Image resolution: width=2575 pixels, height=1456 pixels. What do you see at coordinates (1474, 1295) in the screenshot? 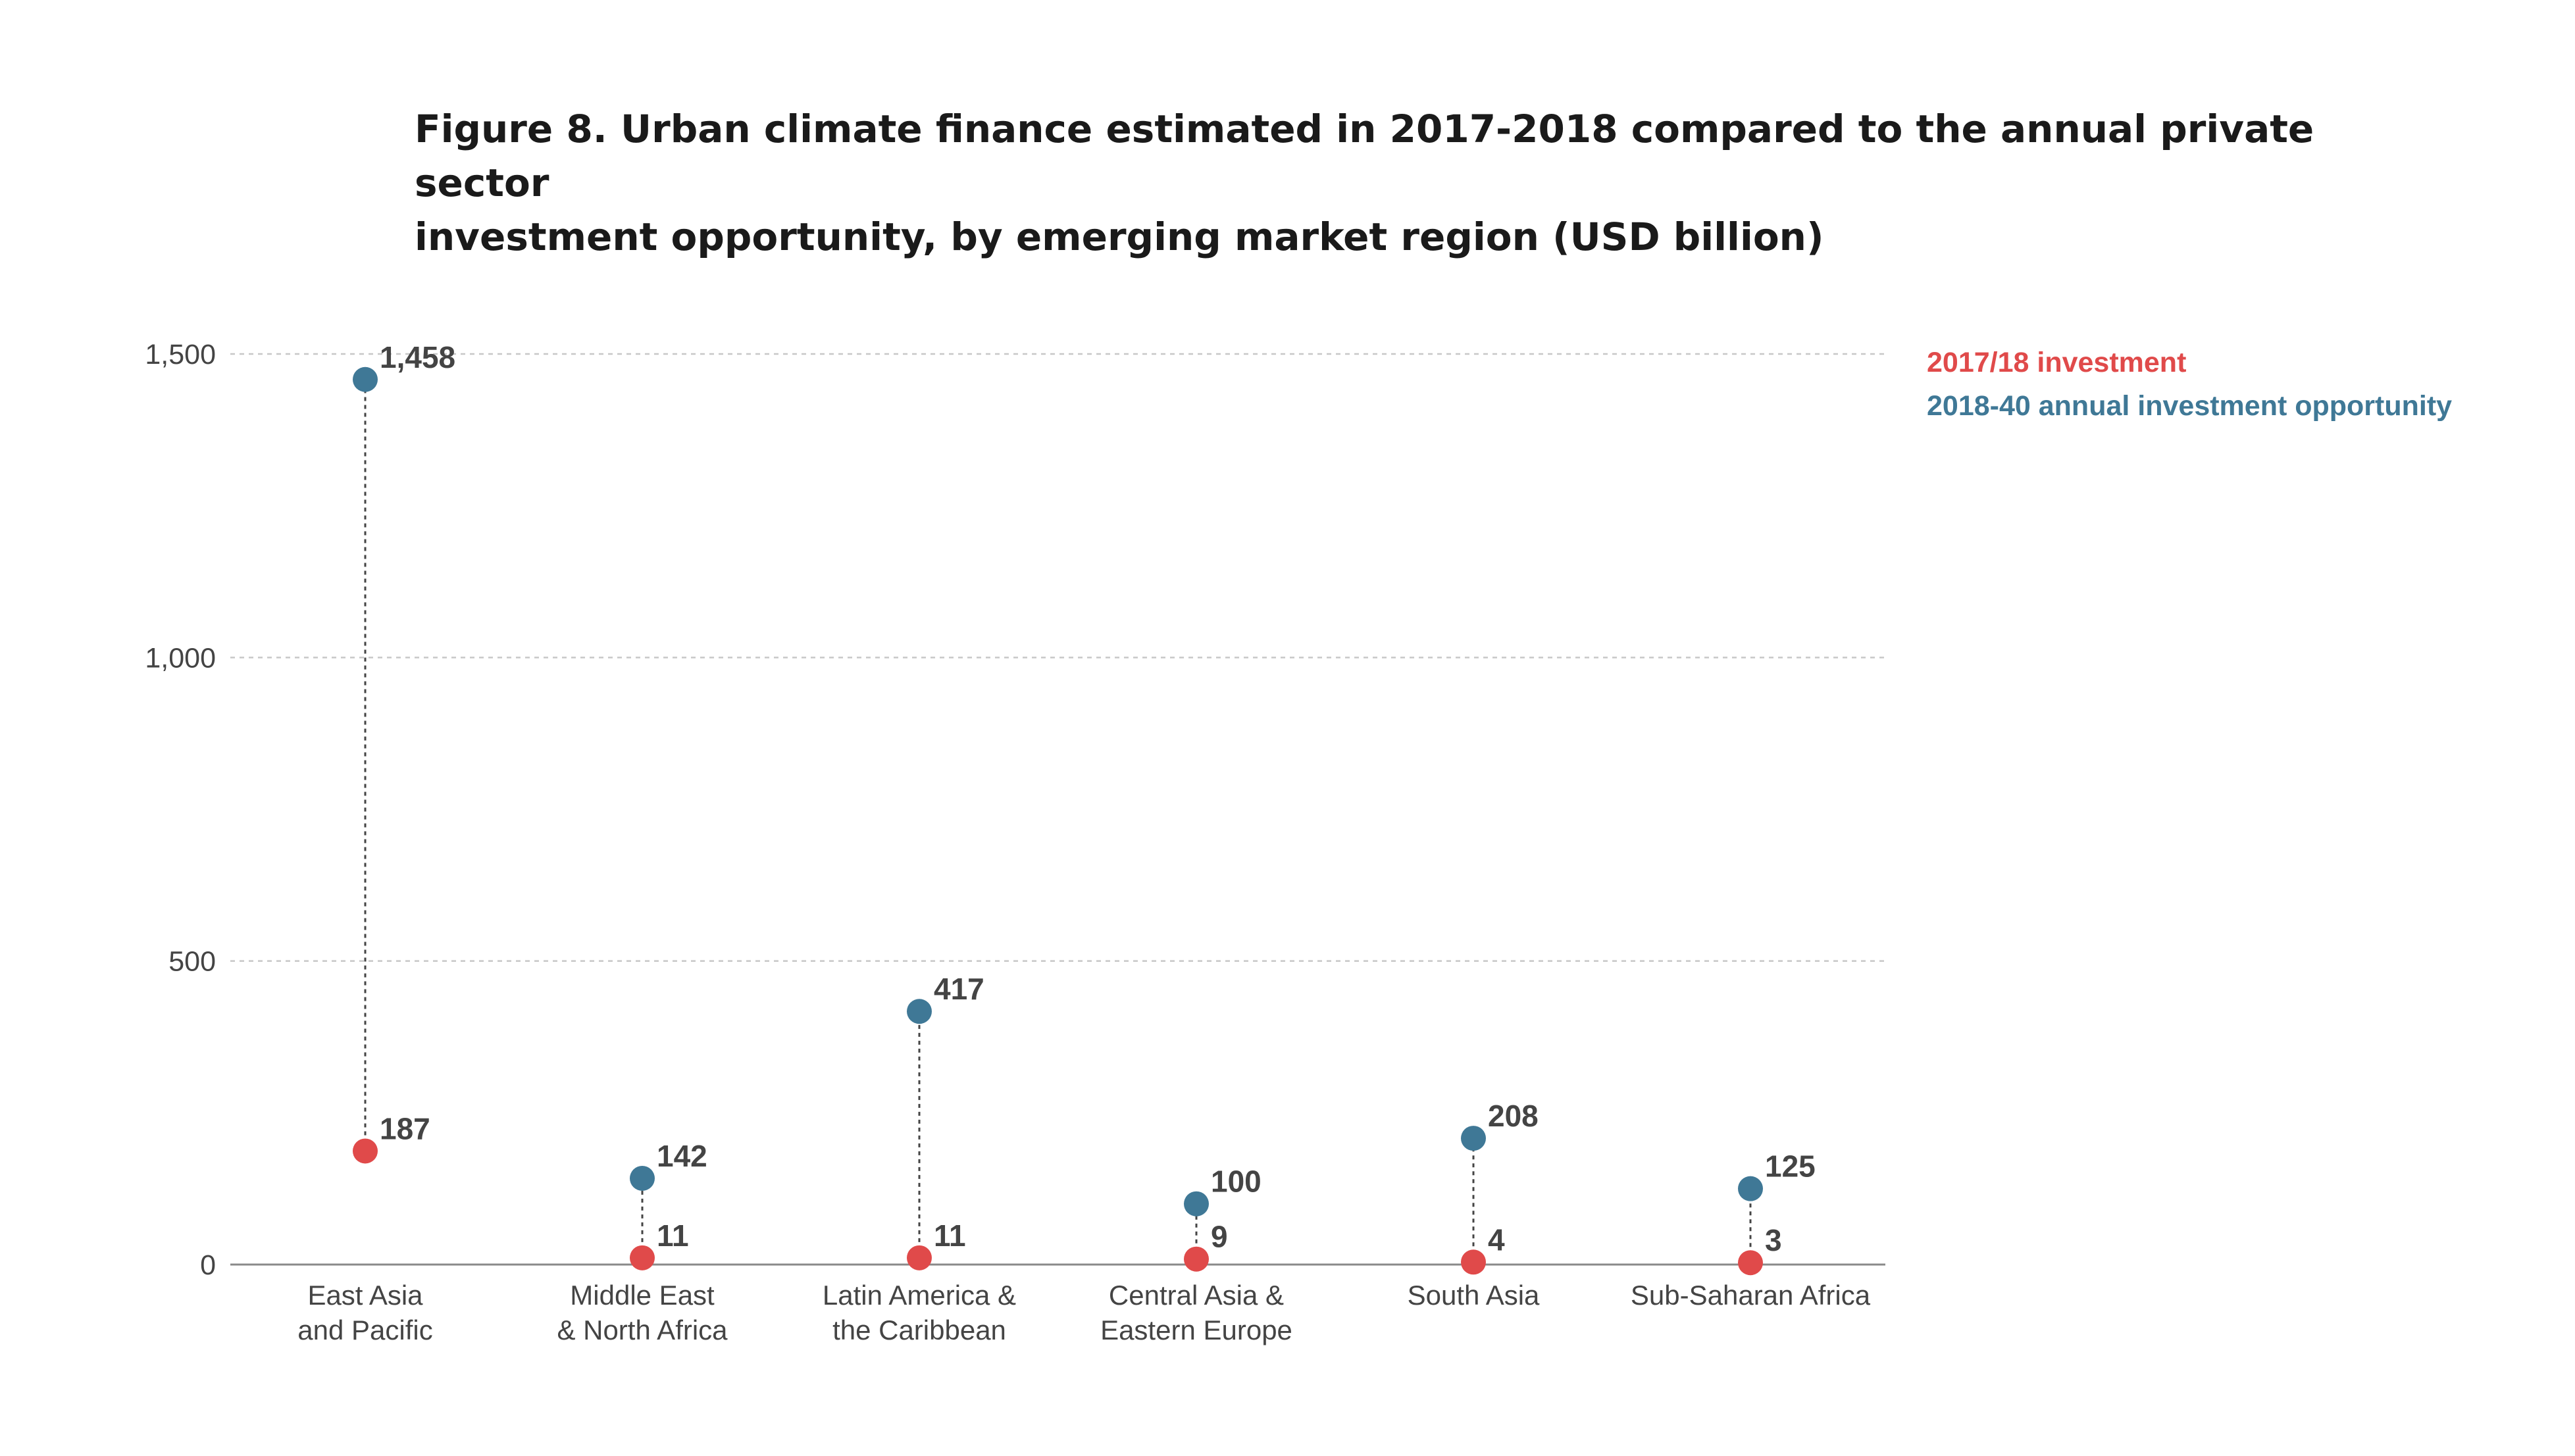
I see `x-tick-label: South Asia` at bounding box center [1474, 1295].